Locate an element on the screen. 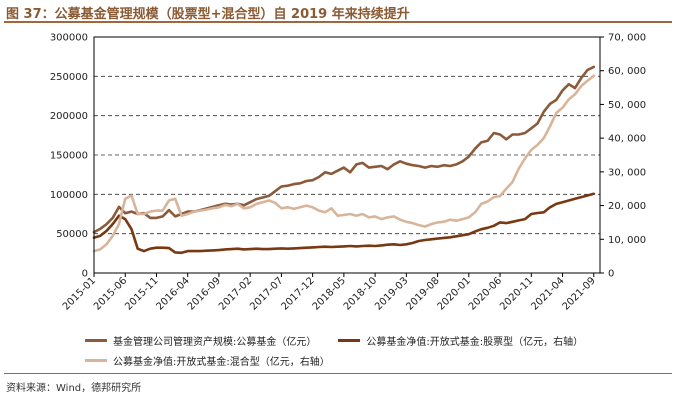  left-axis-ticks: 0 50000 100000 150000 200000 250000 300000 is located at coordinates (69, 156).